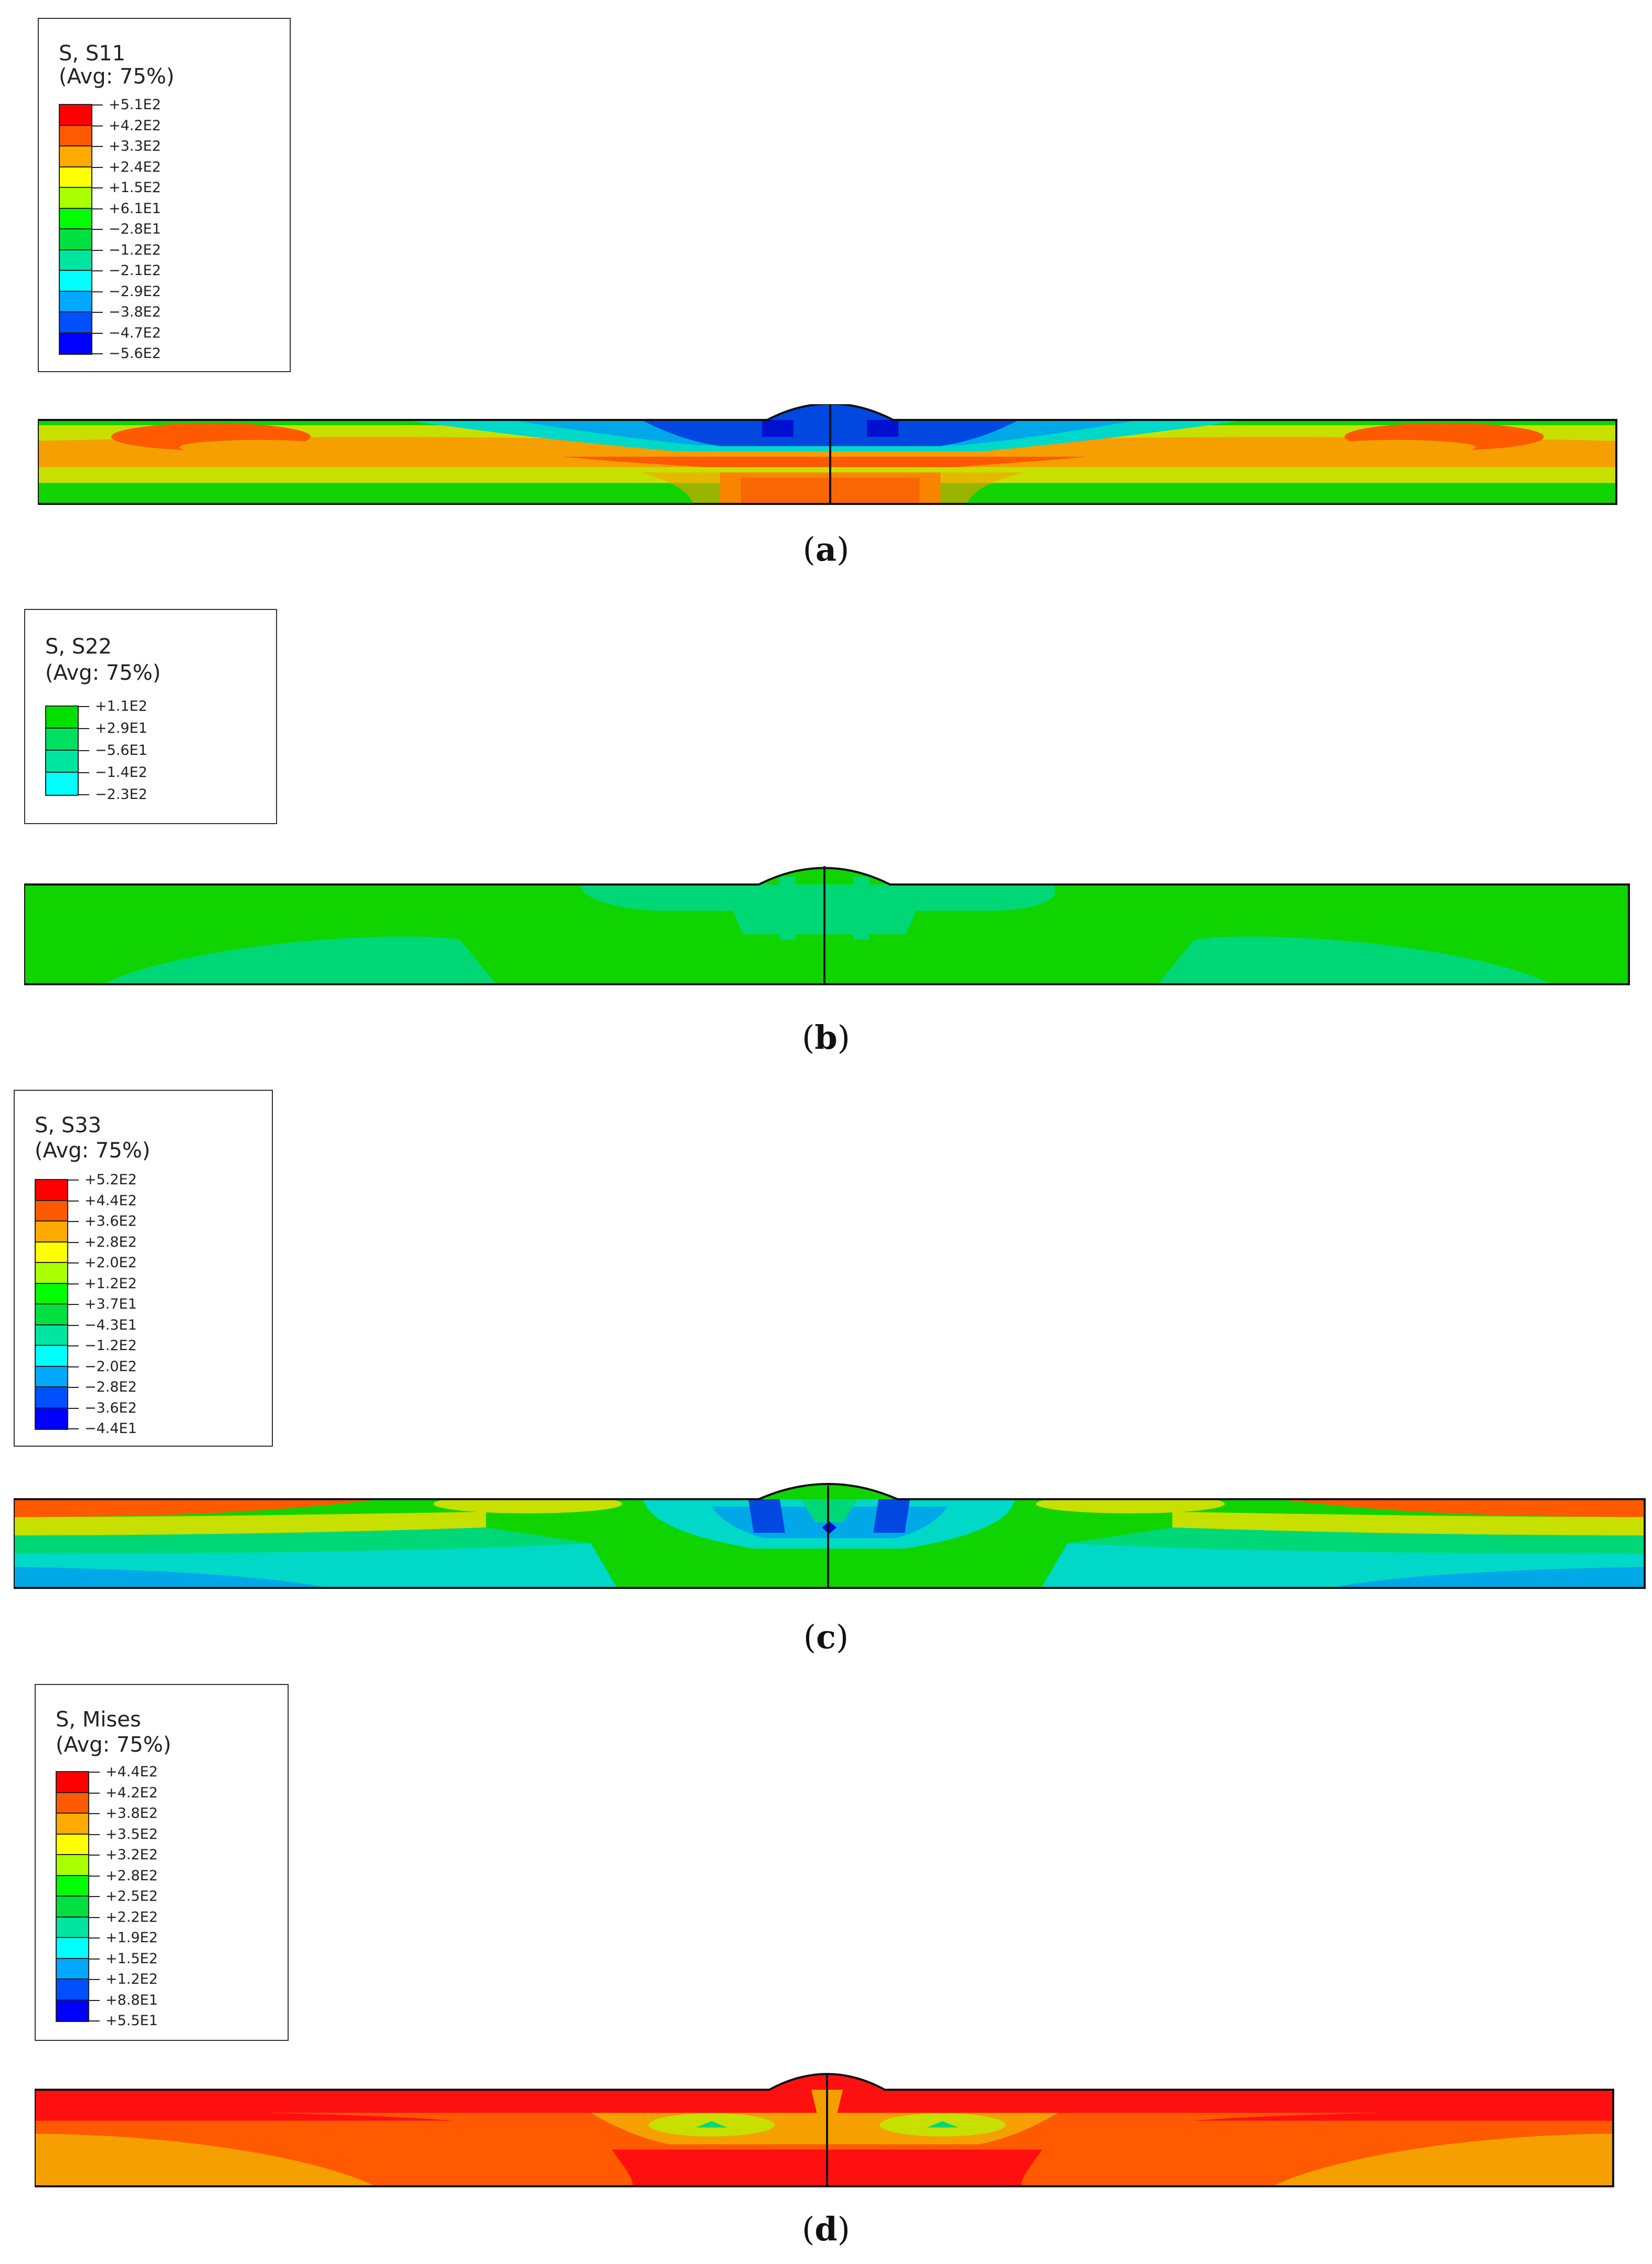 The image size is (1652, 2264). Describe the element at coordinates (131, 1792) in the screenshot. I see `legend-value-label: +4.2E2` at that location.